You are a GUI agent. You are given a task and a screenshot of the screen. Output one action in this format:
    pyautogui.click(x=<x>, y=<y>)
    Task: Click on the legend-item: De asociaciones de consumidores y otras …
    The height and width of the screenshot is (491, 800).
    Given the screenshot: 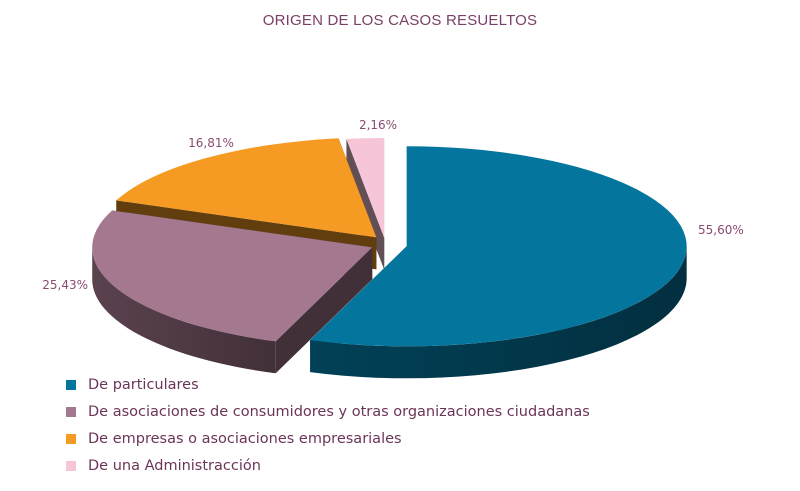 What is the action you would take?
    pyautogui.click(x=328, y=411)
    